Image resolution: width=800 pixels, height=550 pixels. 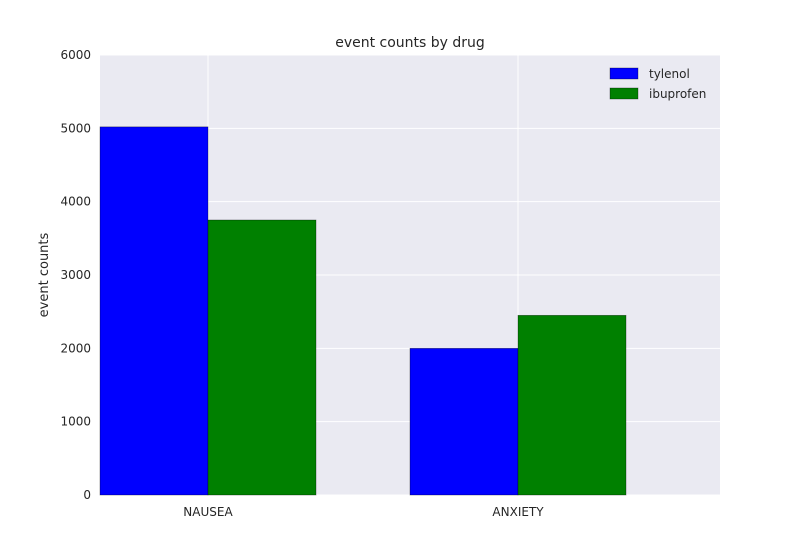 I want to click on legend-swatch-ibuprofen, so click(x=624, y=93).